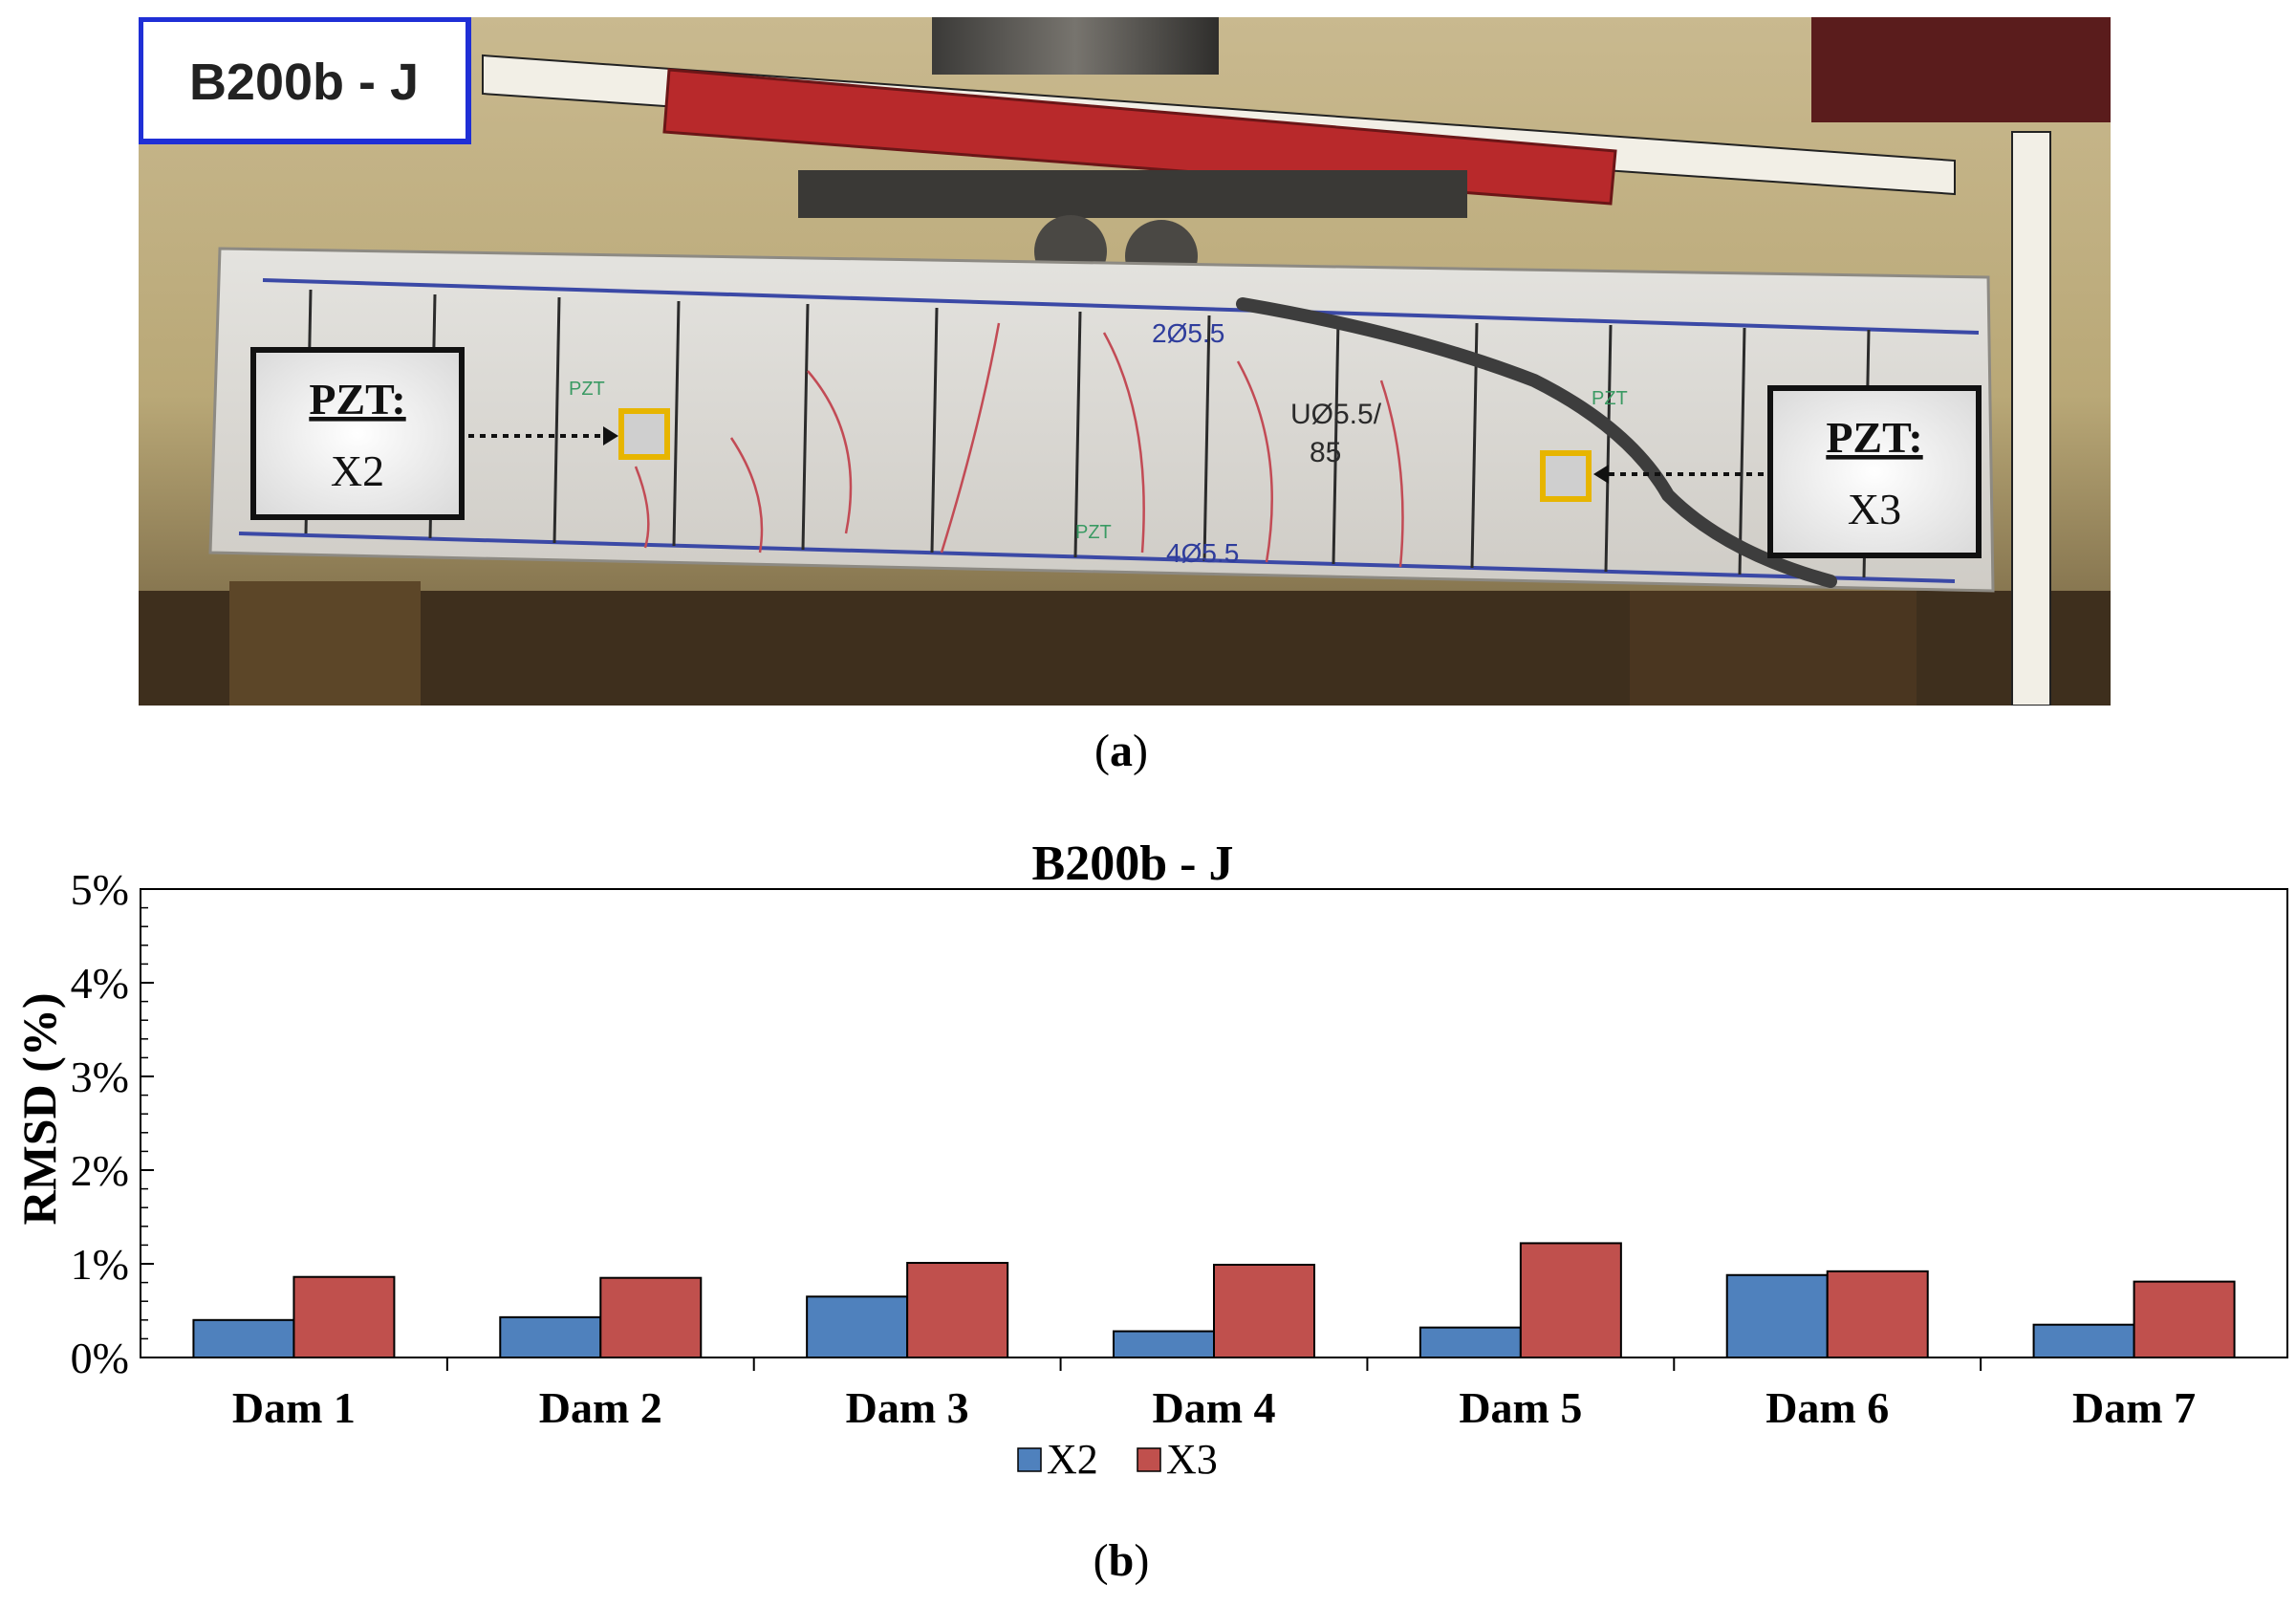 The width and height of the screenshot is (2296, 1607). Describe the element at coordinates (100, 983) in the screenshot. I see `y-tick-label: 4%` at that location.